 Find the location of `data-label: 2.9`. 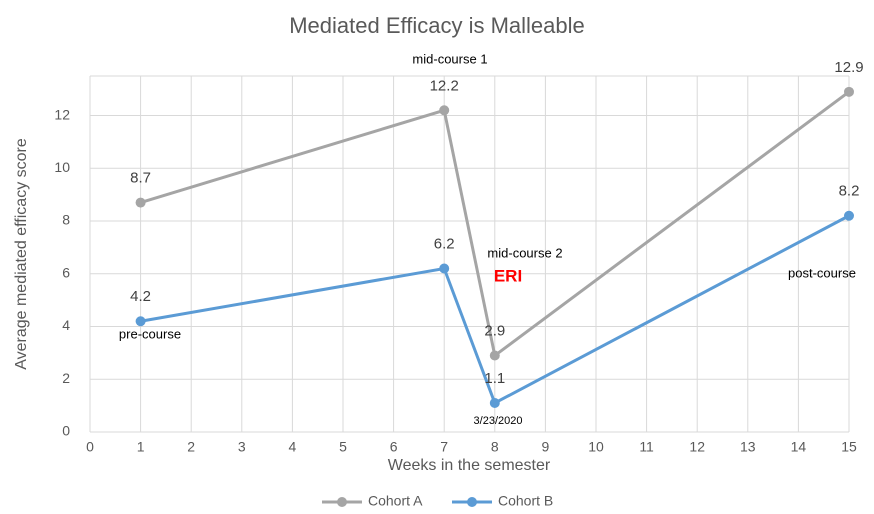

data-label: 2.9 is located at coordinates (494, 330).